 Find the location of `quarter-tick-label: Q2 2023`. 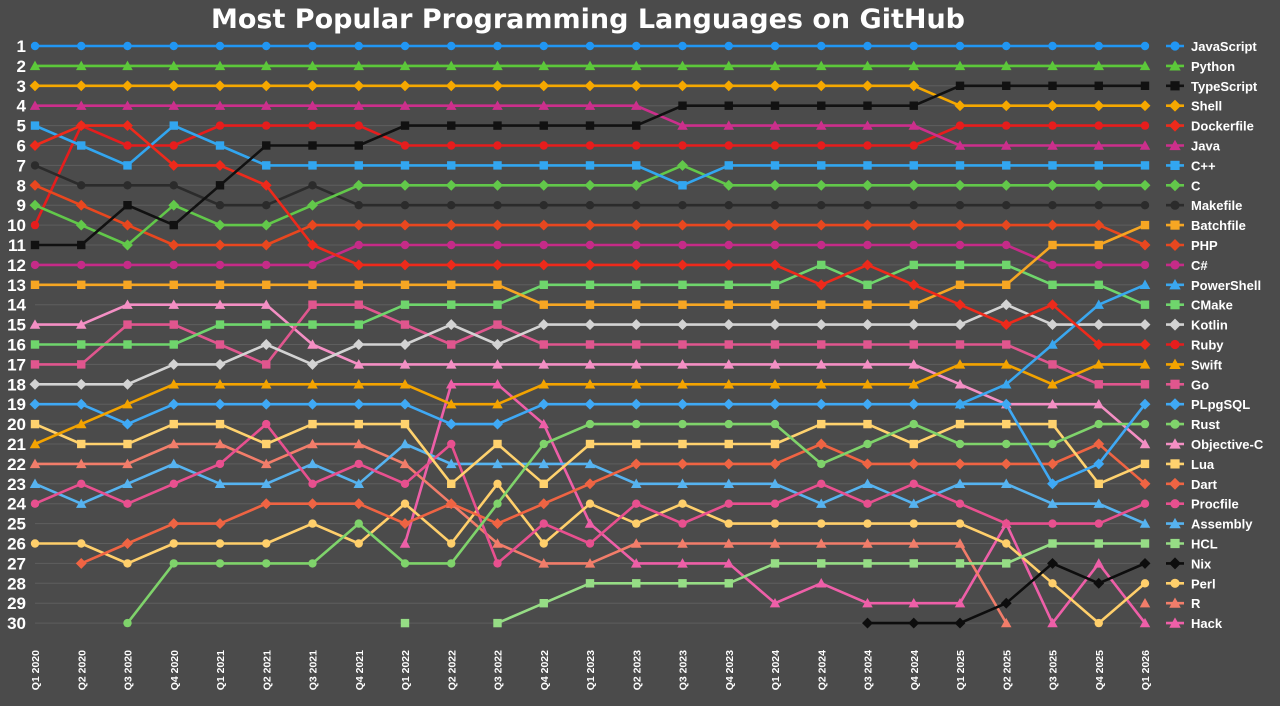

quarter-tick-label: Q2 2023 is located at coordinates (637, 670).